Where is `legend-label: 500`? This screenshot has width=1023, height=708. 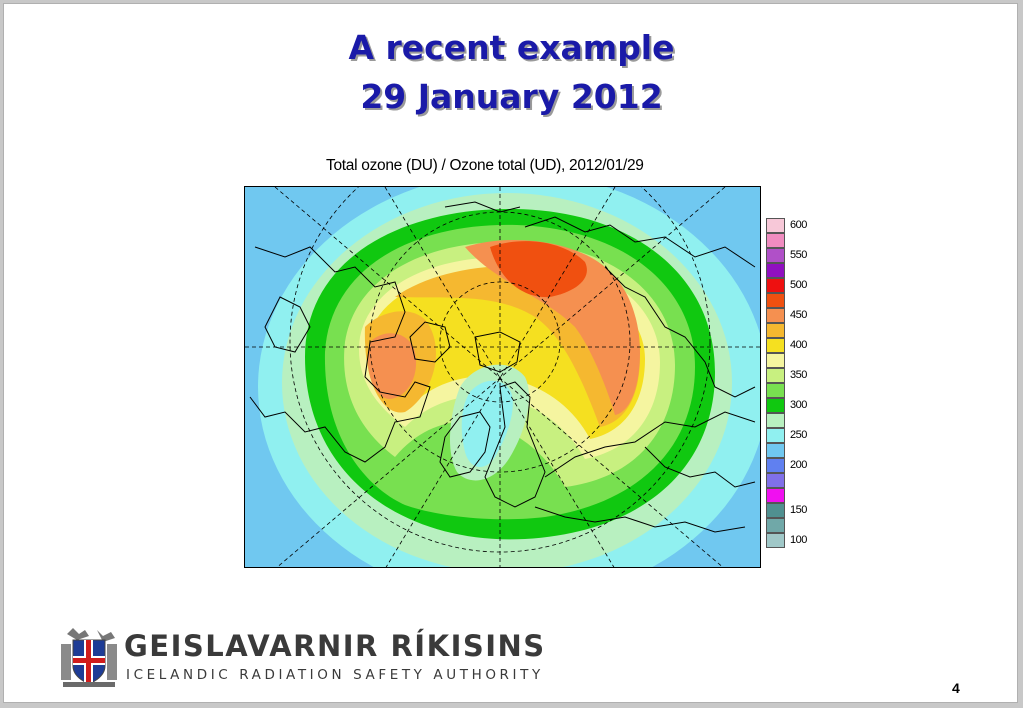
legend-label: 500 is located at coordinates (798, 285).